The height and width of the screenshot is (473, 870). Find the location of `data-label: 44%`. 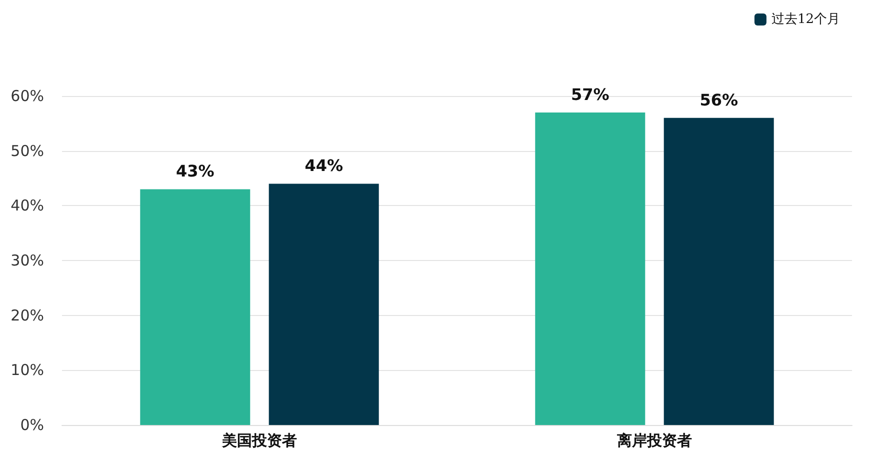

data-label: 44% is located at coordinates (323, 166).